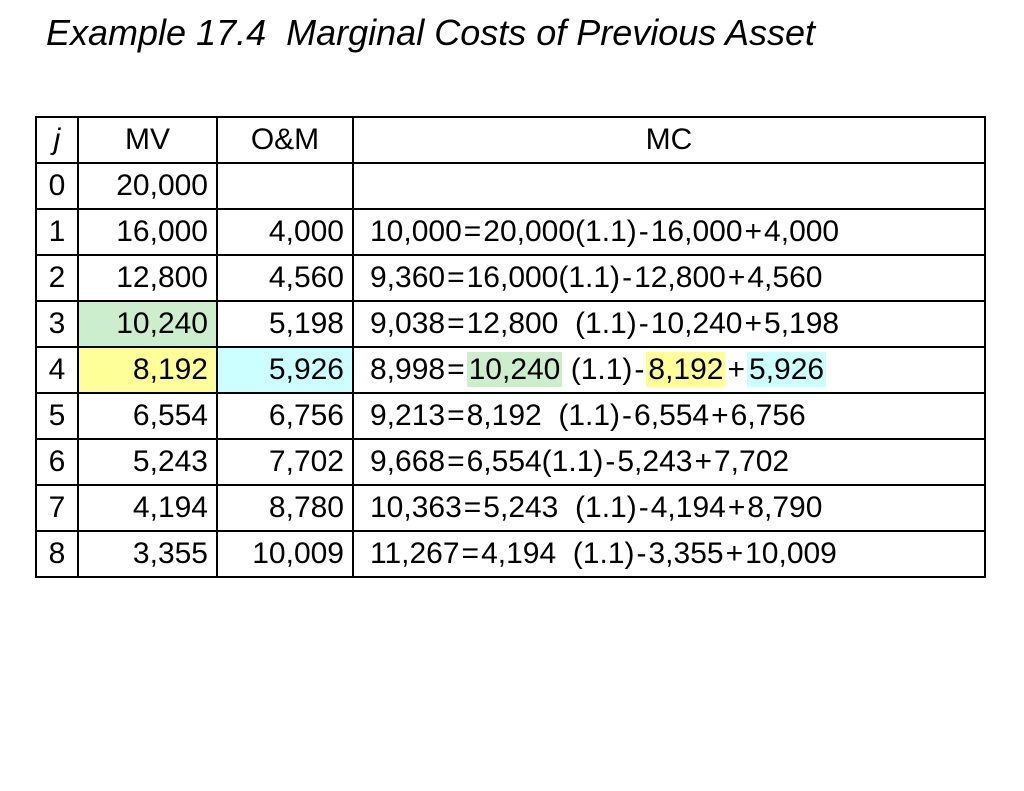 The height and width of the screenshot is (791, 1024). Describe the element at coordinates (285, 462) in the screenshot. I see `cell-om: 7,702` at that location.